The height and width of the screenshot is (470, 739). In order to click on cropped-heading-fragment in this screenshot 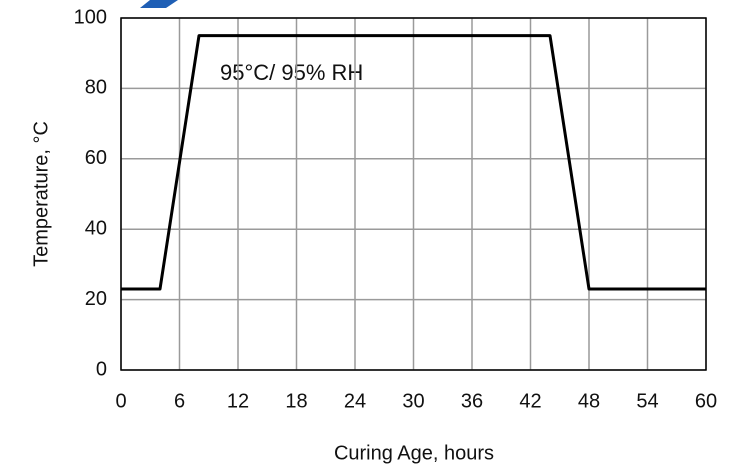, I will do `click(159, 4)`.